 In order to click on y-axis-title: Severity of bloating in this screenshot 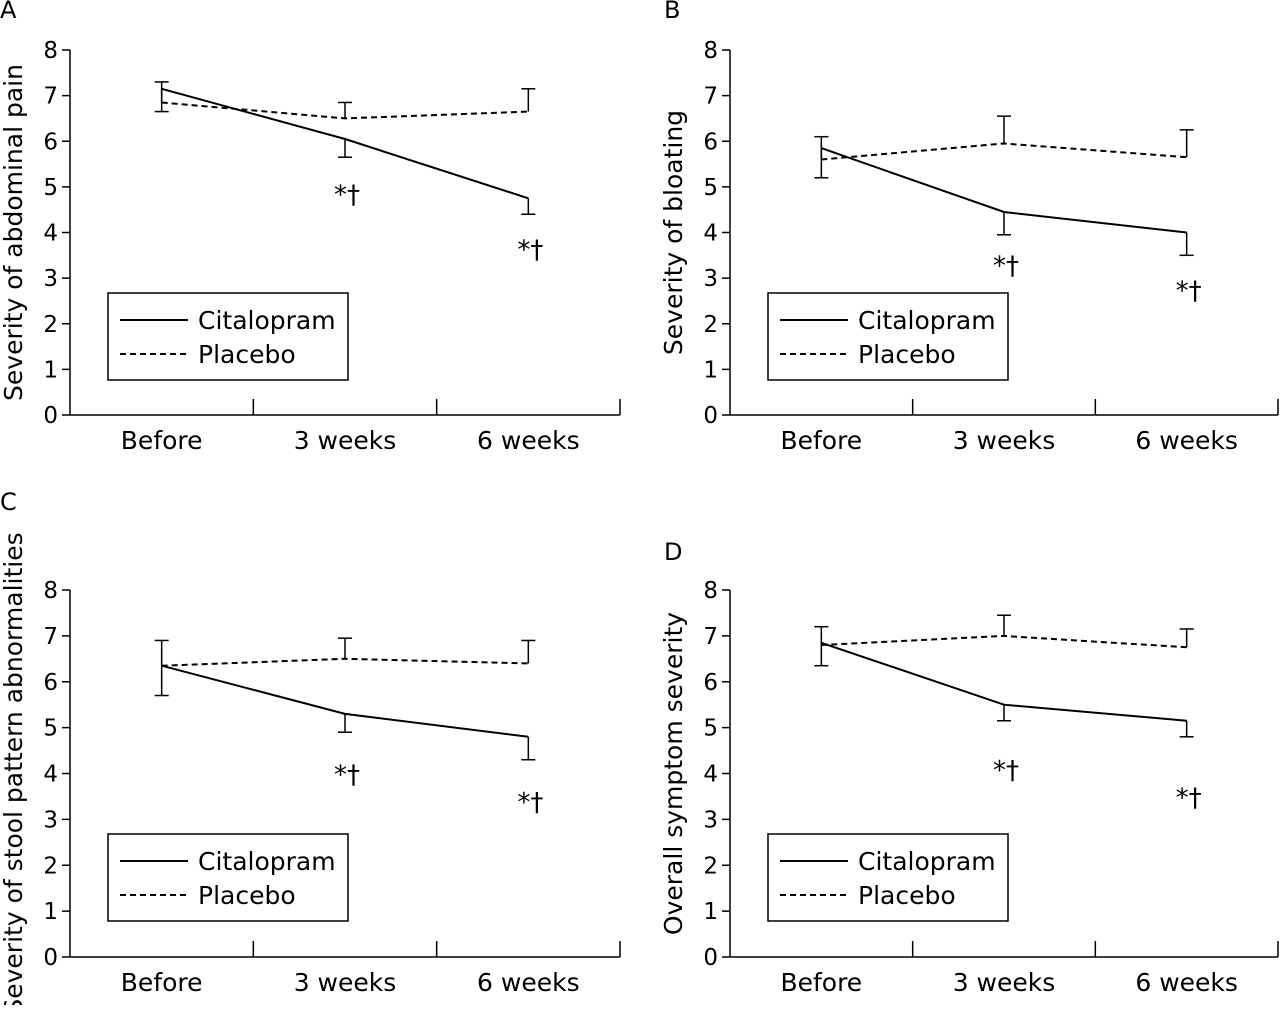, I will do `click(673, 232)`.